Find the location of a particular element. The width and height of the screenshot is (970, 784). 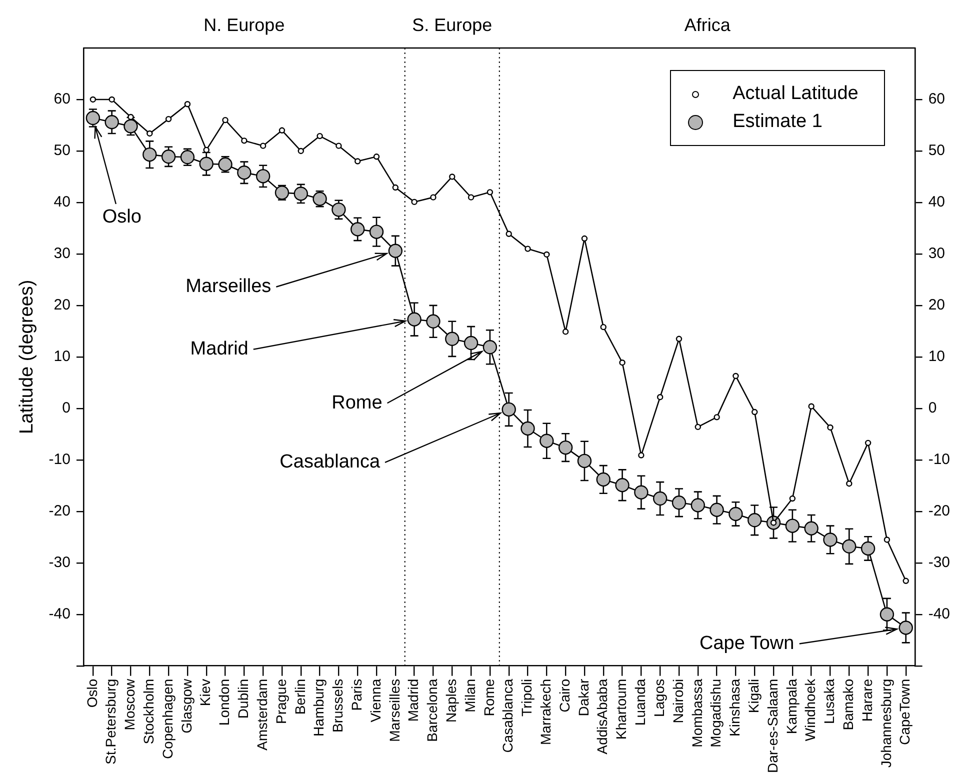

x-tick-label: Brussels is located at coordinates (338, 705).